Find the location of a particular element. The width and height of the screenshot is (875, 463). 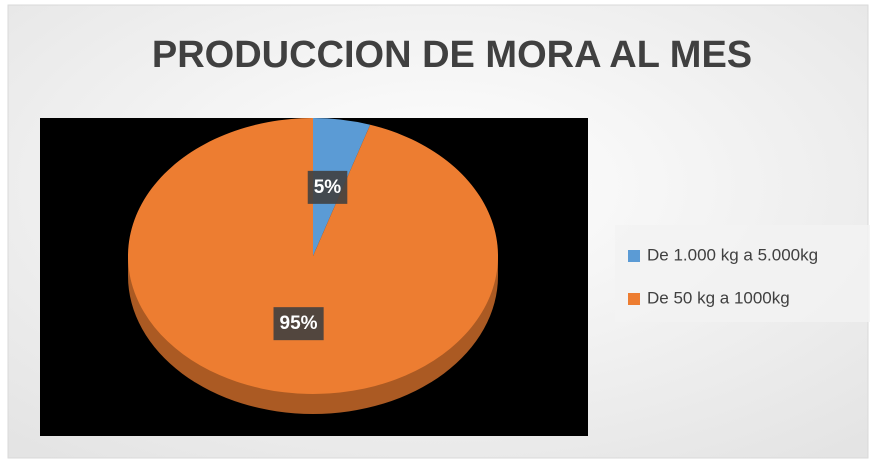

data-label: 95% is located at coordinates (299, 323).